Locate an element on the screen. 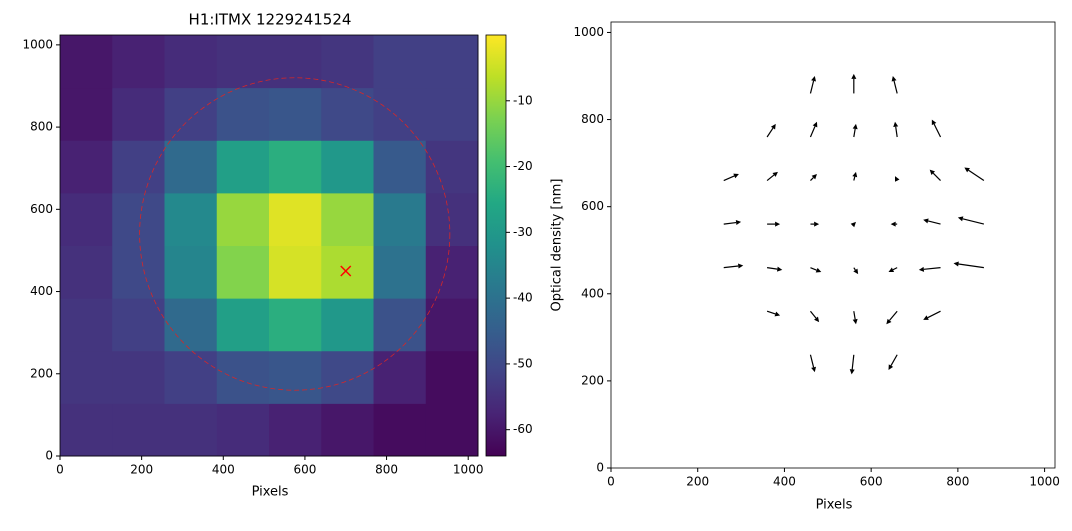 Image resolution: width=1072 pixels, height=531 pixels. colorbar-tick-label: -30 is located at coordinates (523, 232).